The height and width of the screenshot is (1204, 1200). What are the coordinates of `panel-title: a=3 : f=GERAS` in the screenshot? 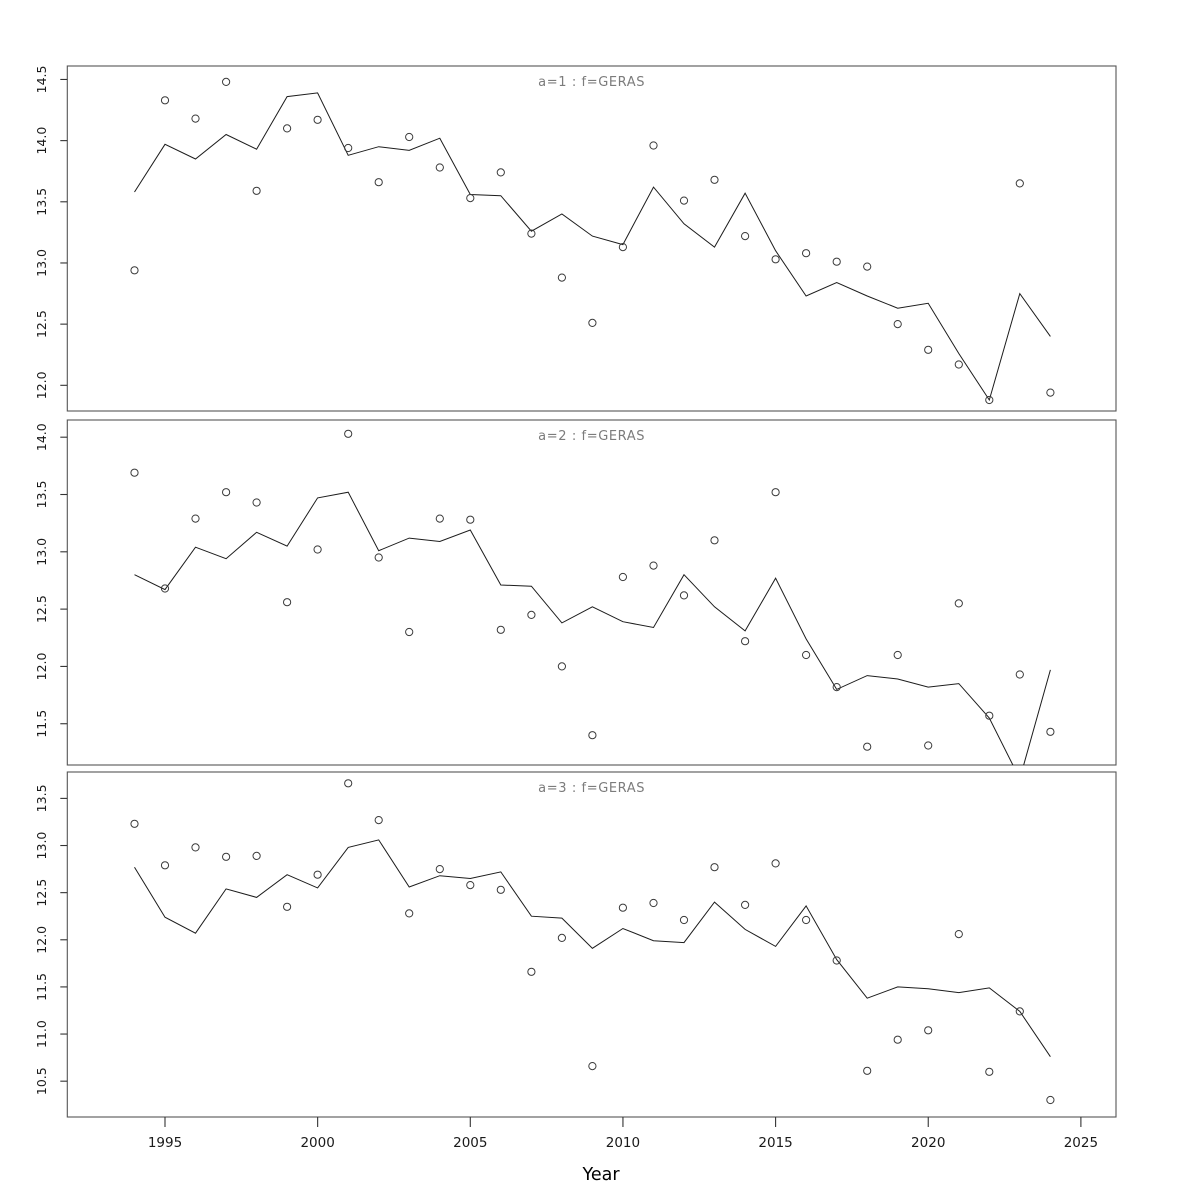 It's located at (591, 788).